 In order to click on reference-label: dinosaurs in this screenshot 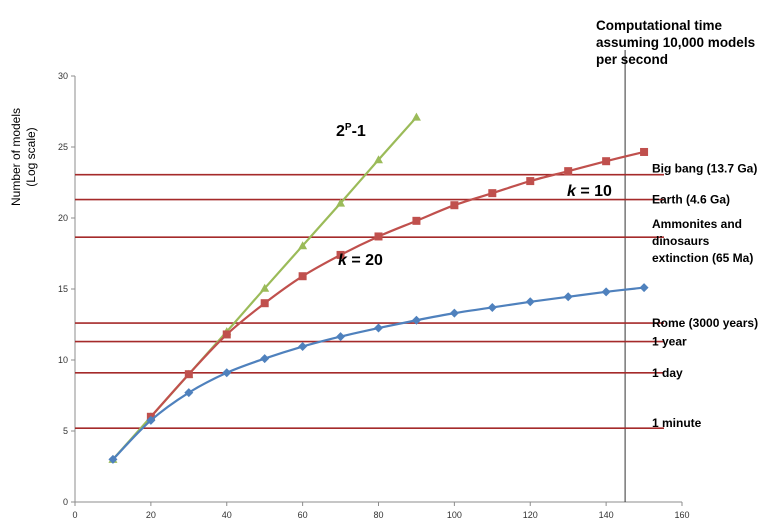, I will do `click(681, 241)`.